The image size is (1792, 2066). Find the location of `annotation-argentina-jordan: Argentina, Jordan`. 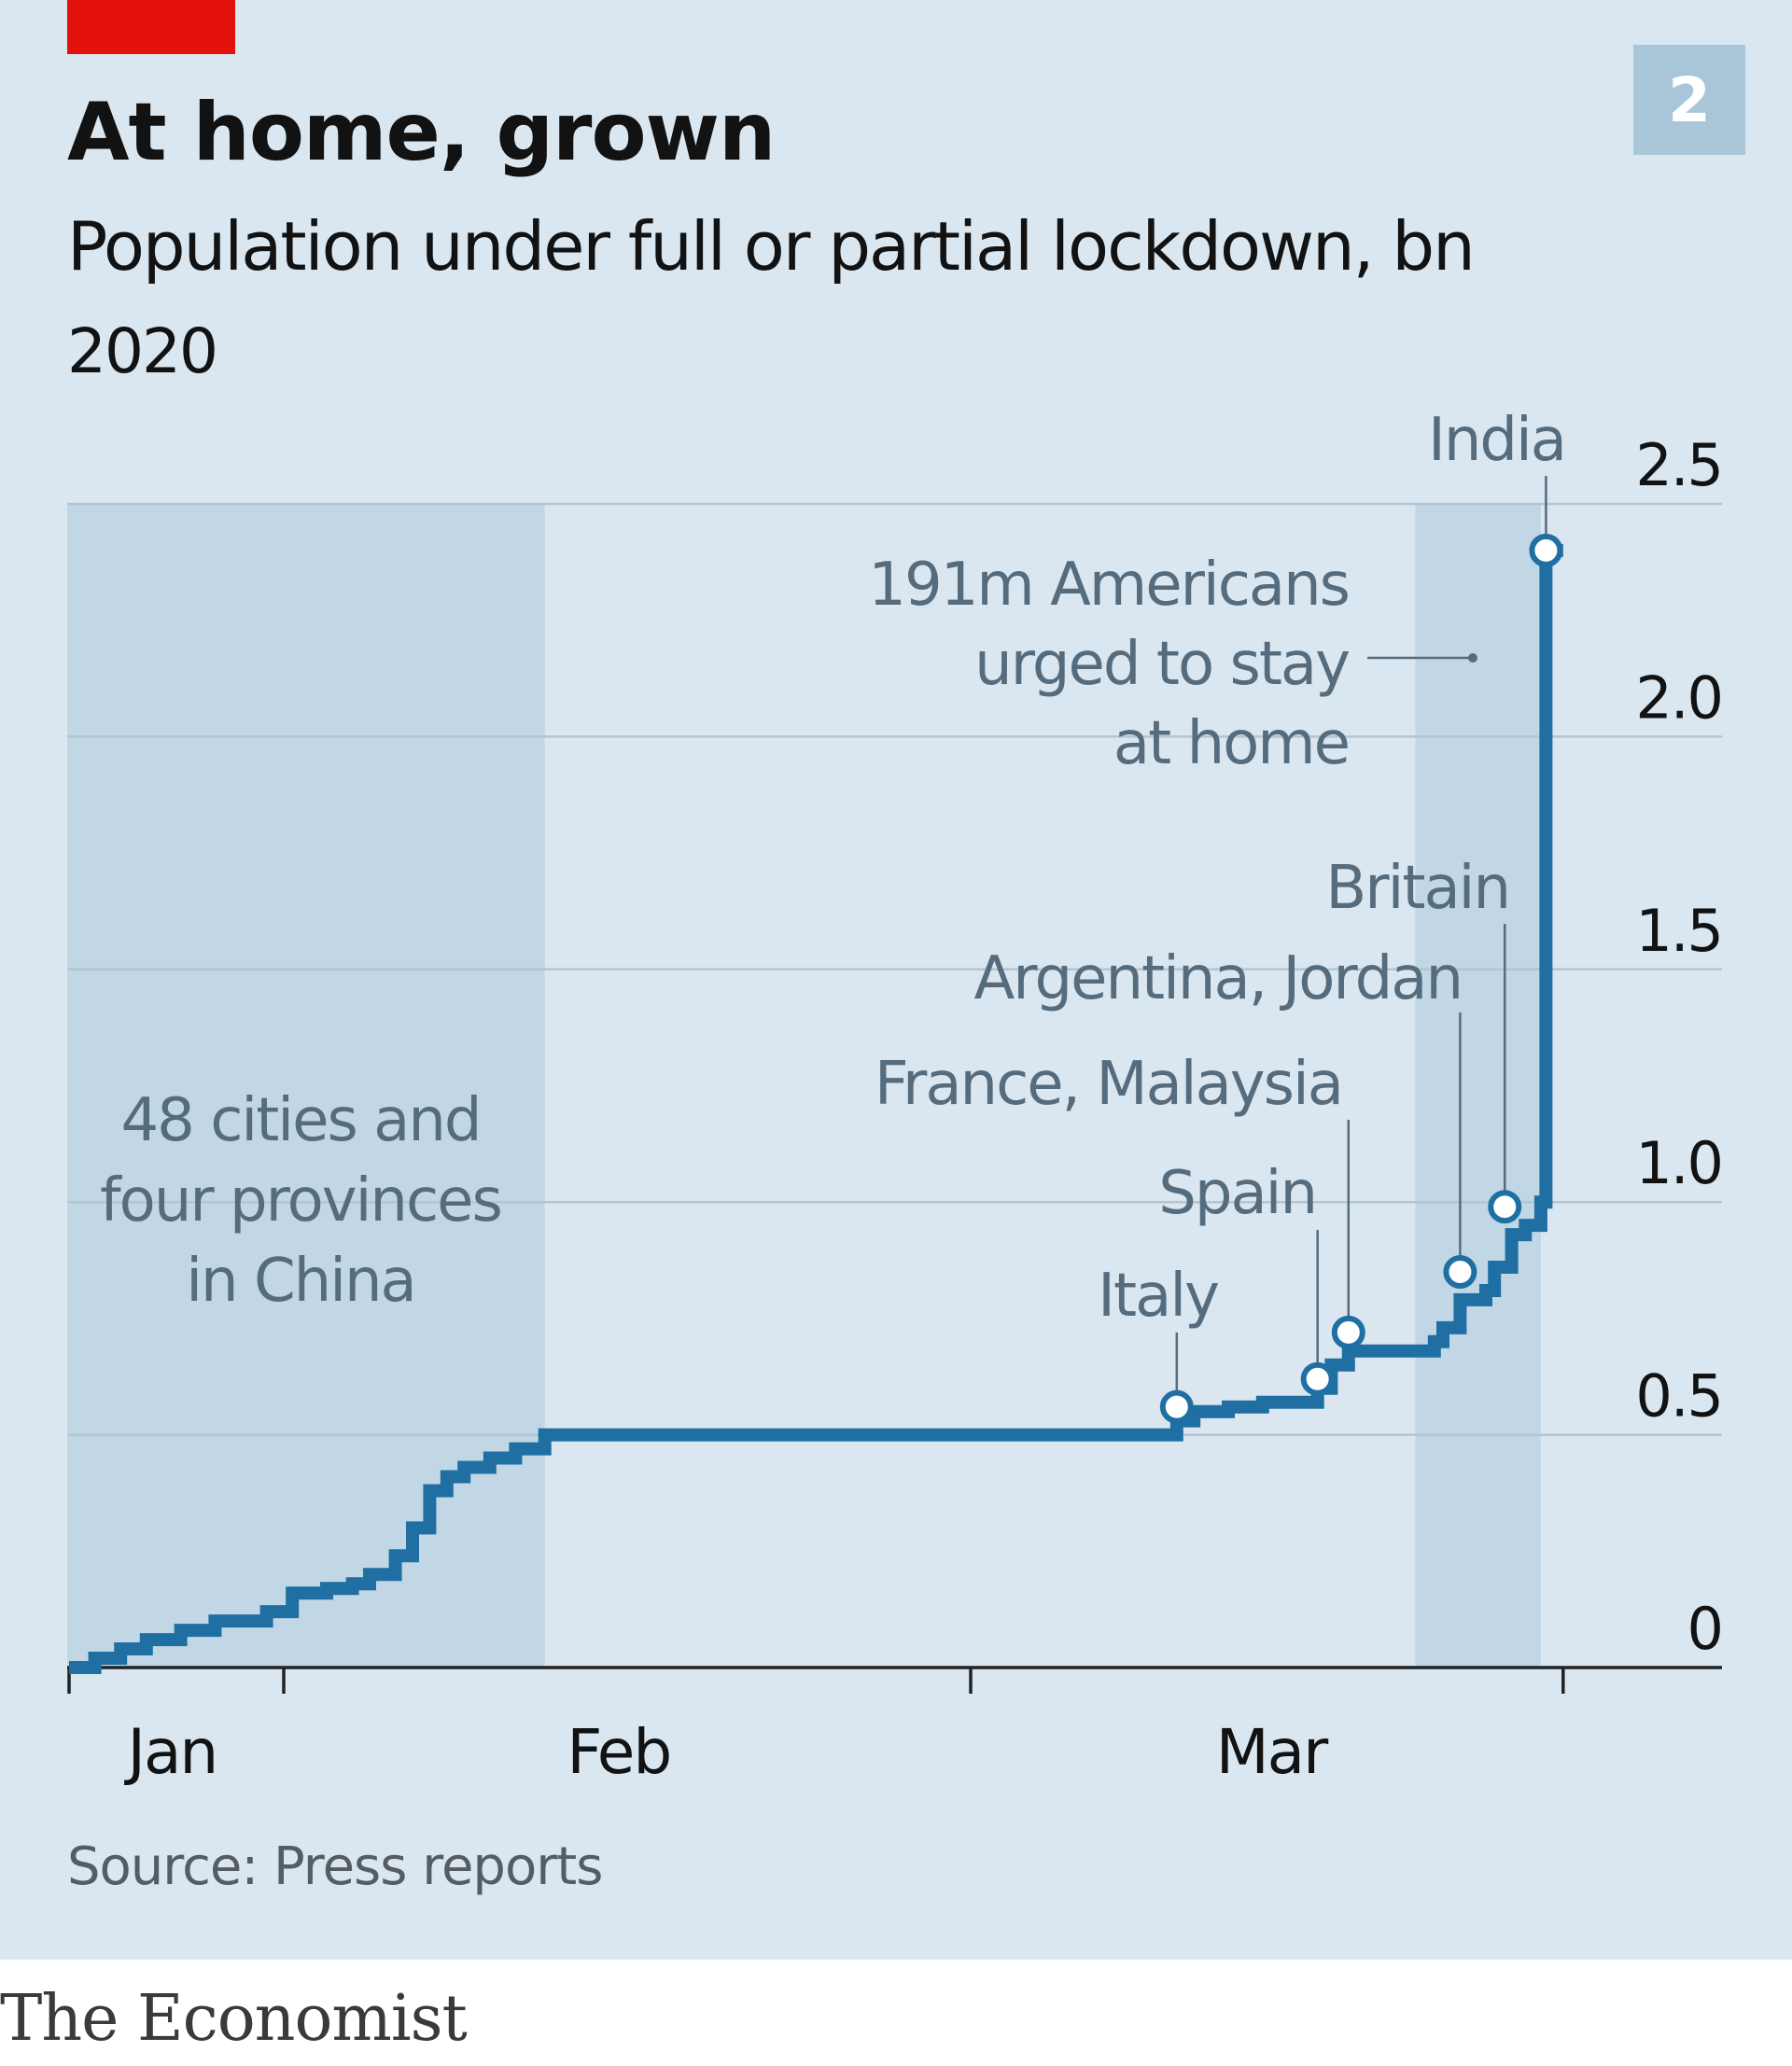

annotation-argentina-jordan: Argentina, Jordan is located at coordinates (1218, 978).